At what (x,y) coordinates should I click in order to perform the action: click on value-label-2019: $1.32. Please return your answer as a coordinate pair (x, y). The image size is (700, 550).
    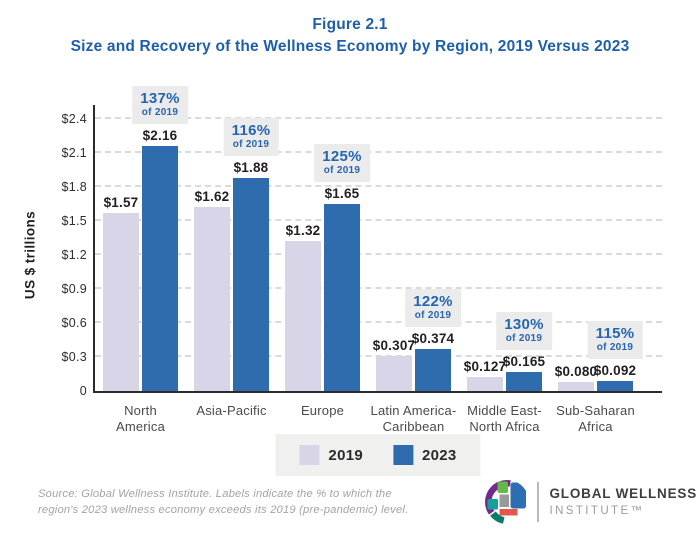
    Looking at the image, I should click on (303, 231).